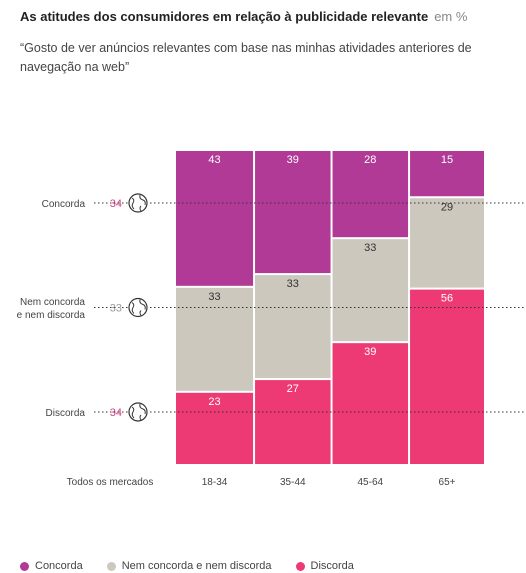  Describe the element at coordinates (66, 413) in the screenshot. I see `all-markets-label-discorda: Discorda` at that location.